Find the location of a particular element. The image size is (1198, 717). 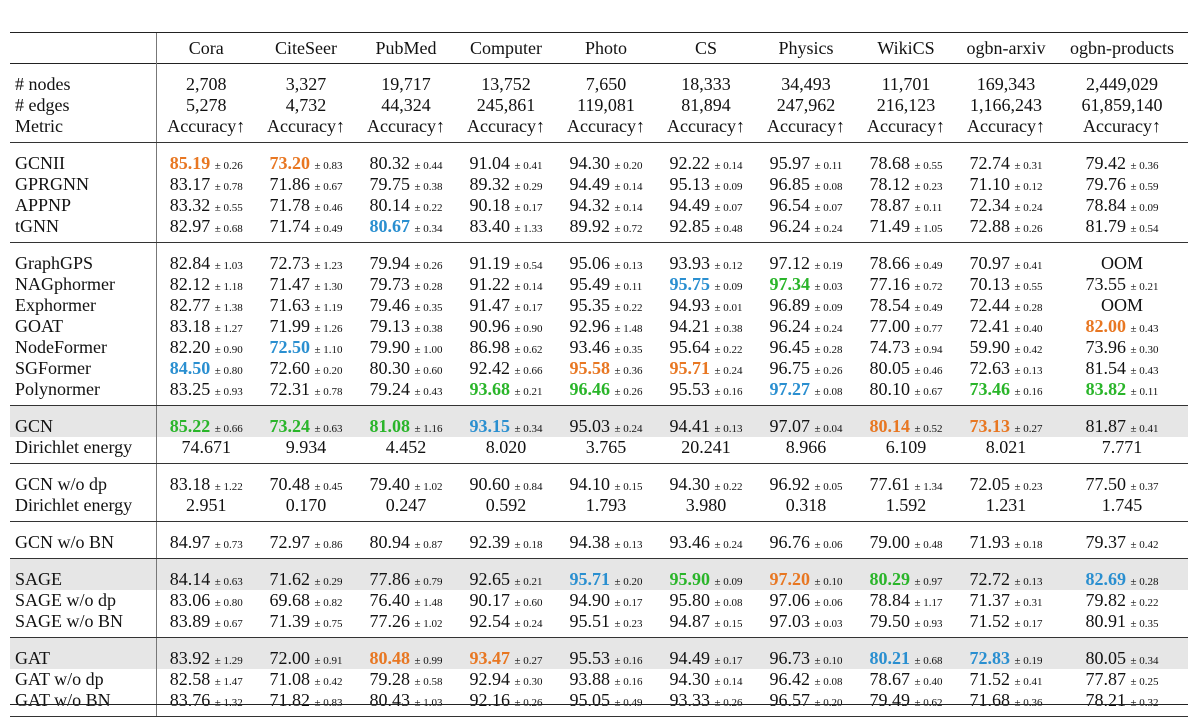

table-cell: 2,449,029 is located at coordinates (1122, 80).